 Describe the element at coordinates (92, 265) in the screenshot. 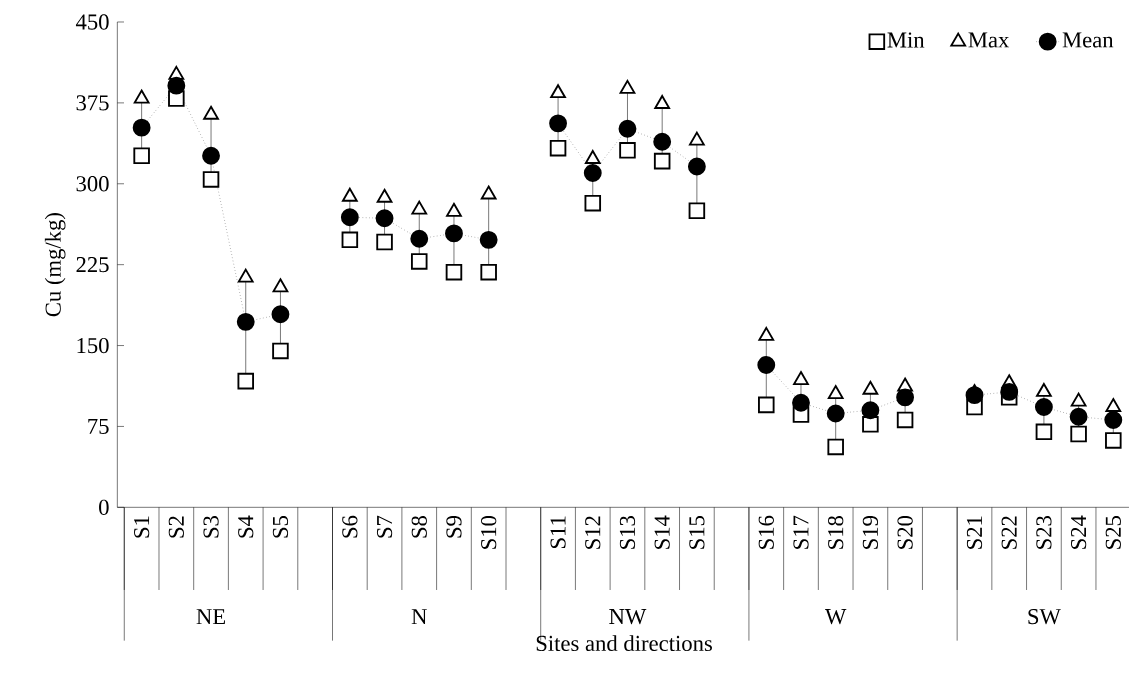

I see `y-tick-label: 225` at that location.